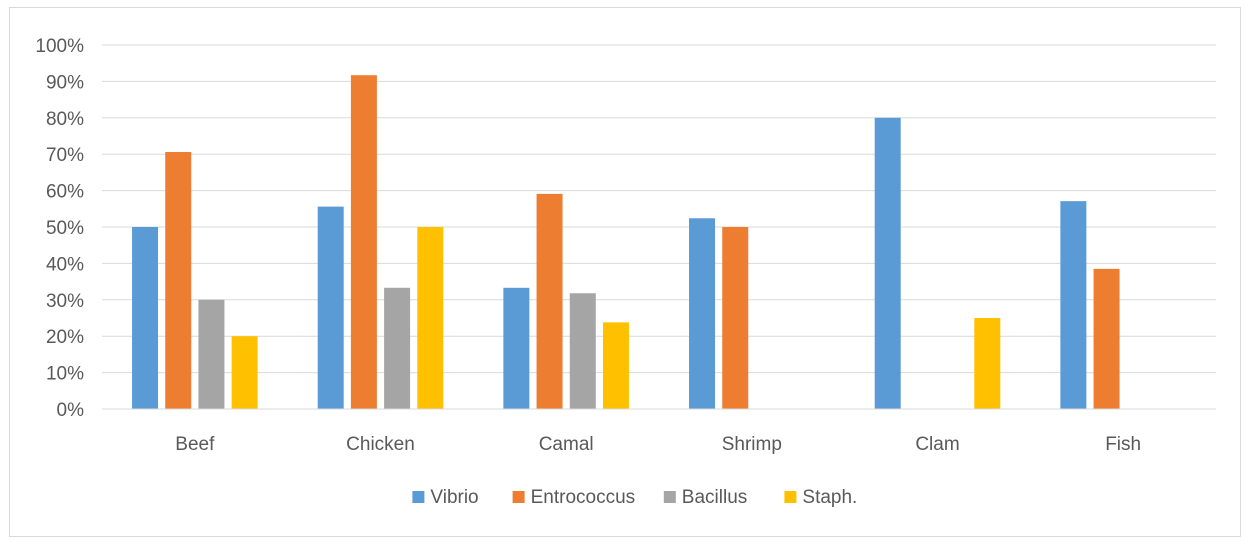  Describe the element at coordinates (65, 374) in the screenshot. I see `y-tick-label: 10%` at that location.